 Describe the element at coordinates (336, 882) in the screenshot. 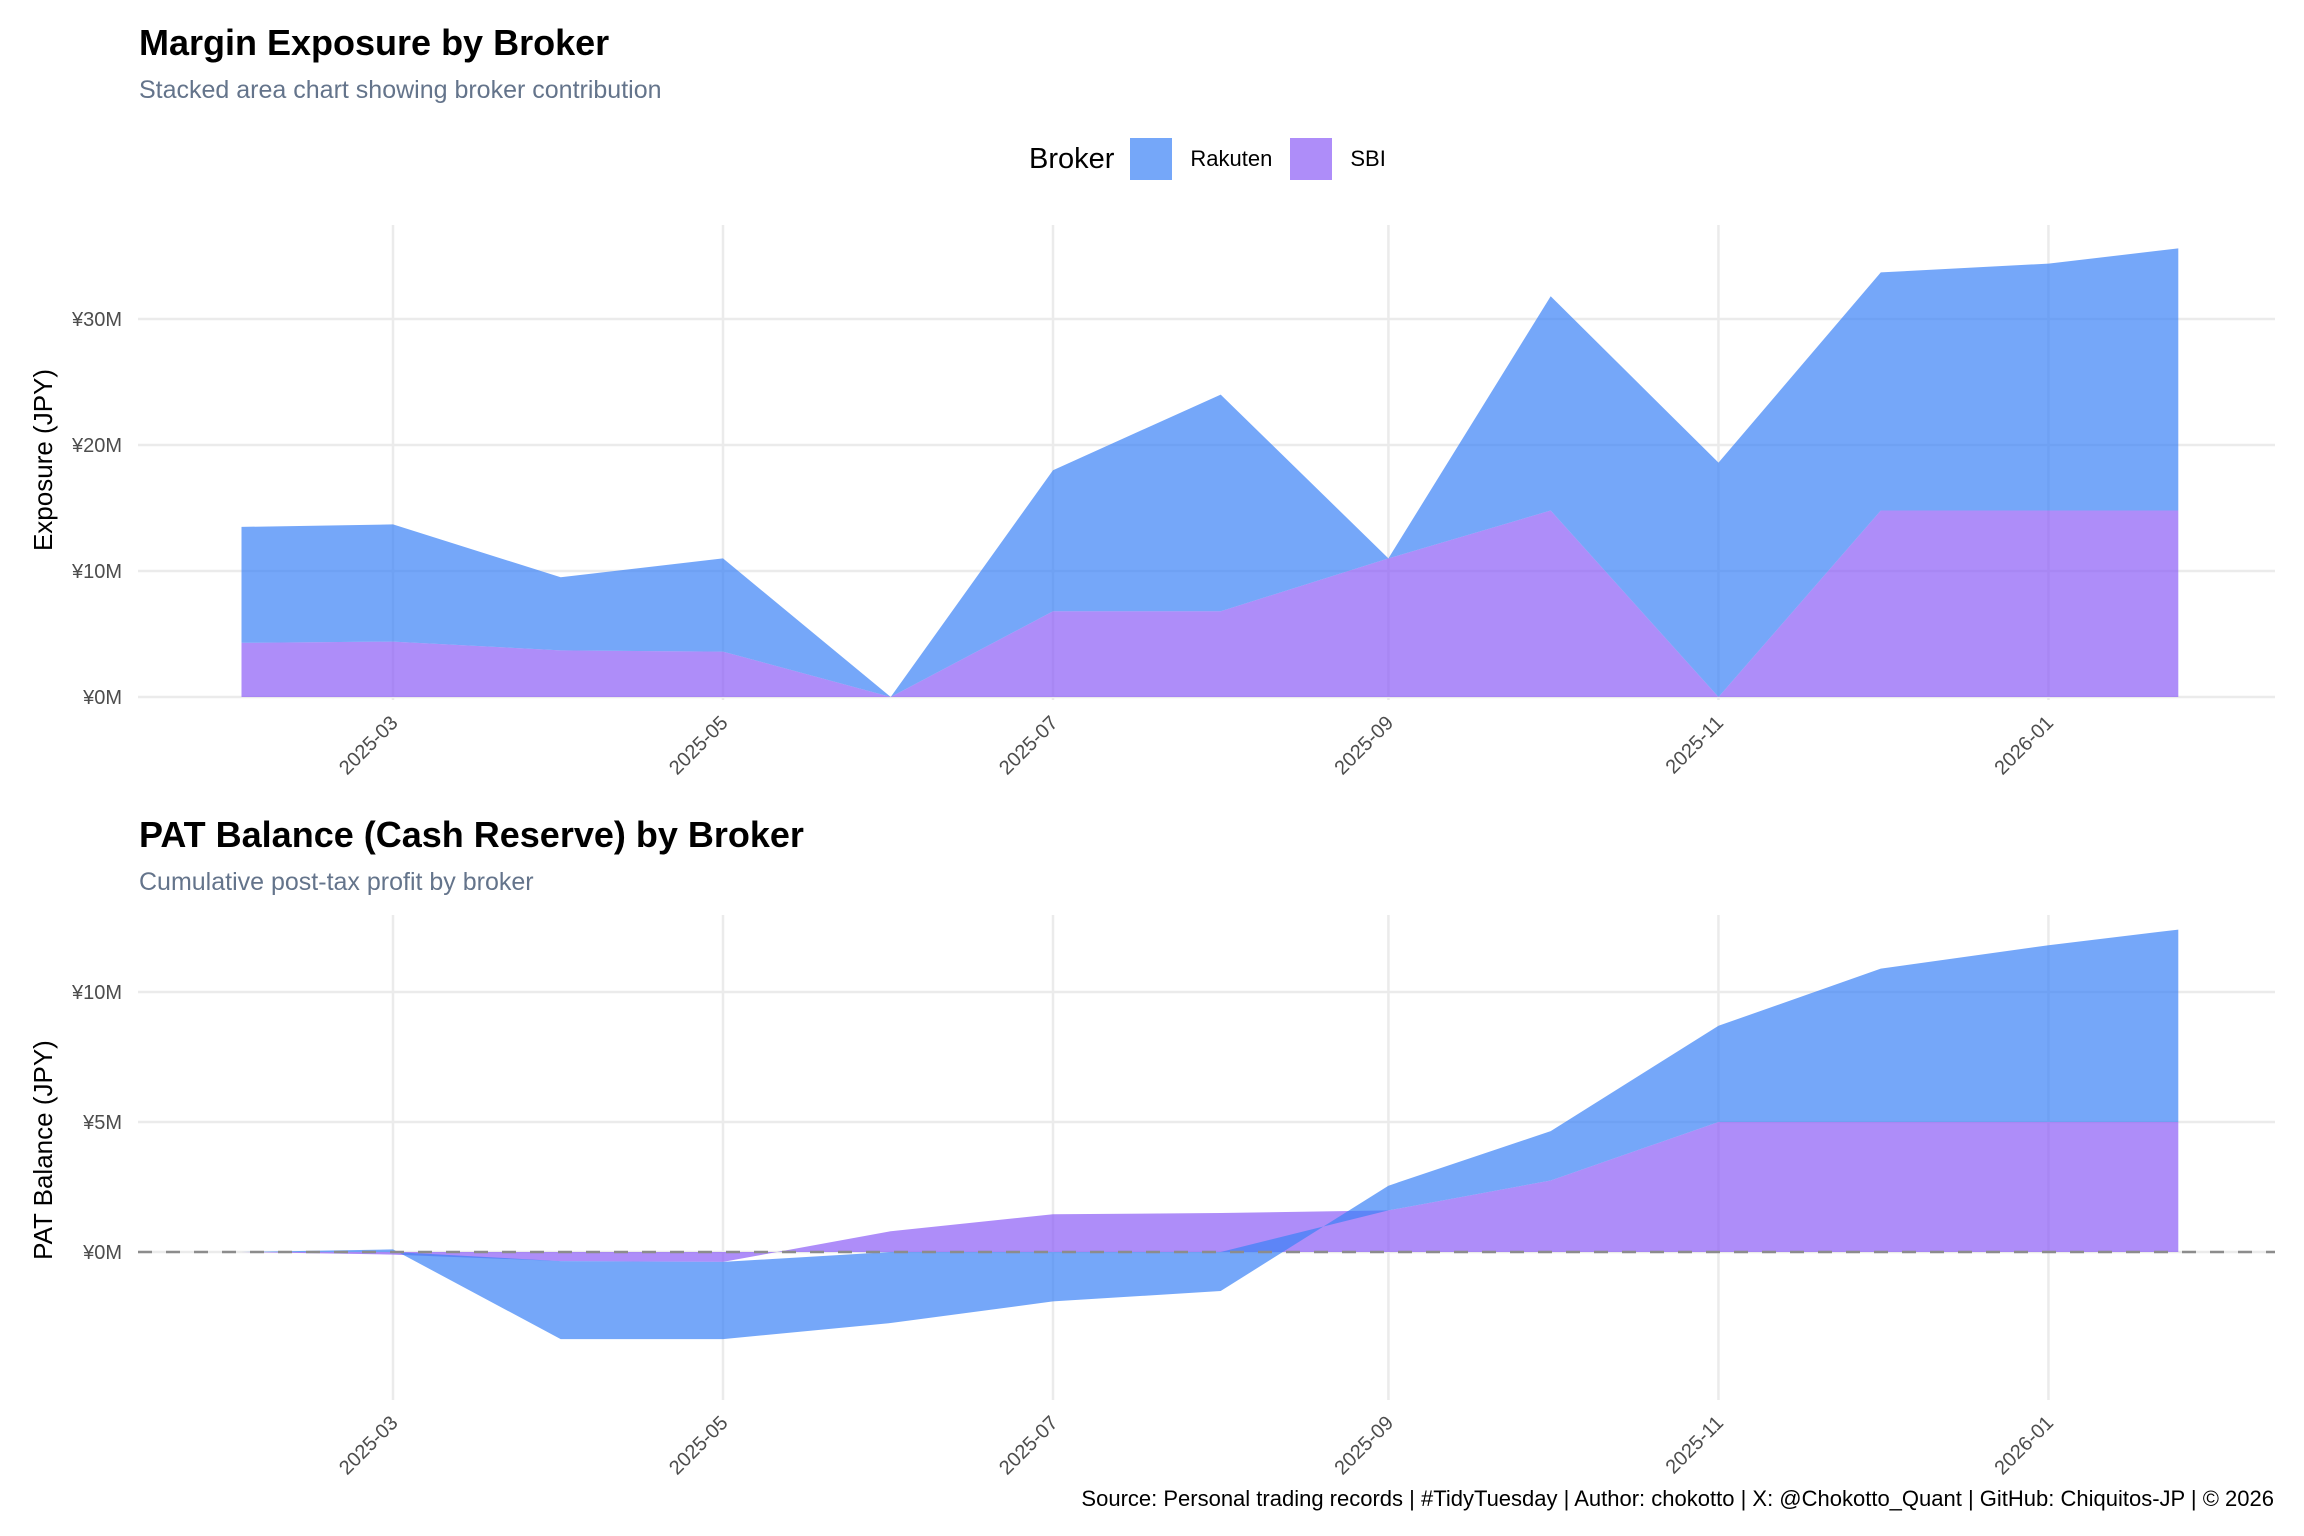

I see `chart-subtitle-pat: Cumulative post-tax profit by broker` at that location.